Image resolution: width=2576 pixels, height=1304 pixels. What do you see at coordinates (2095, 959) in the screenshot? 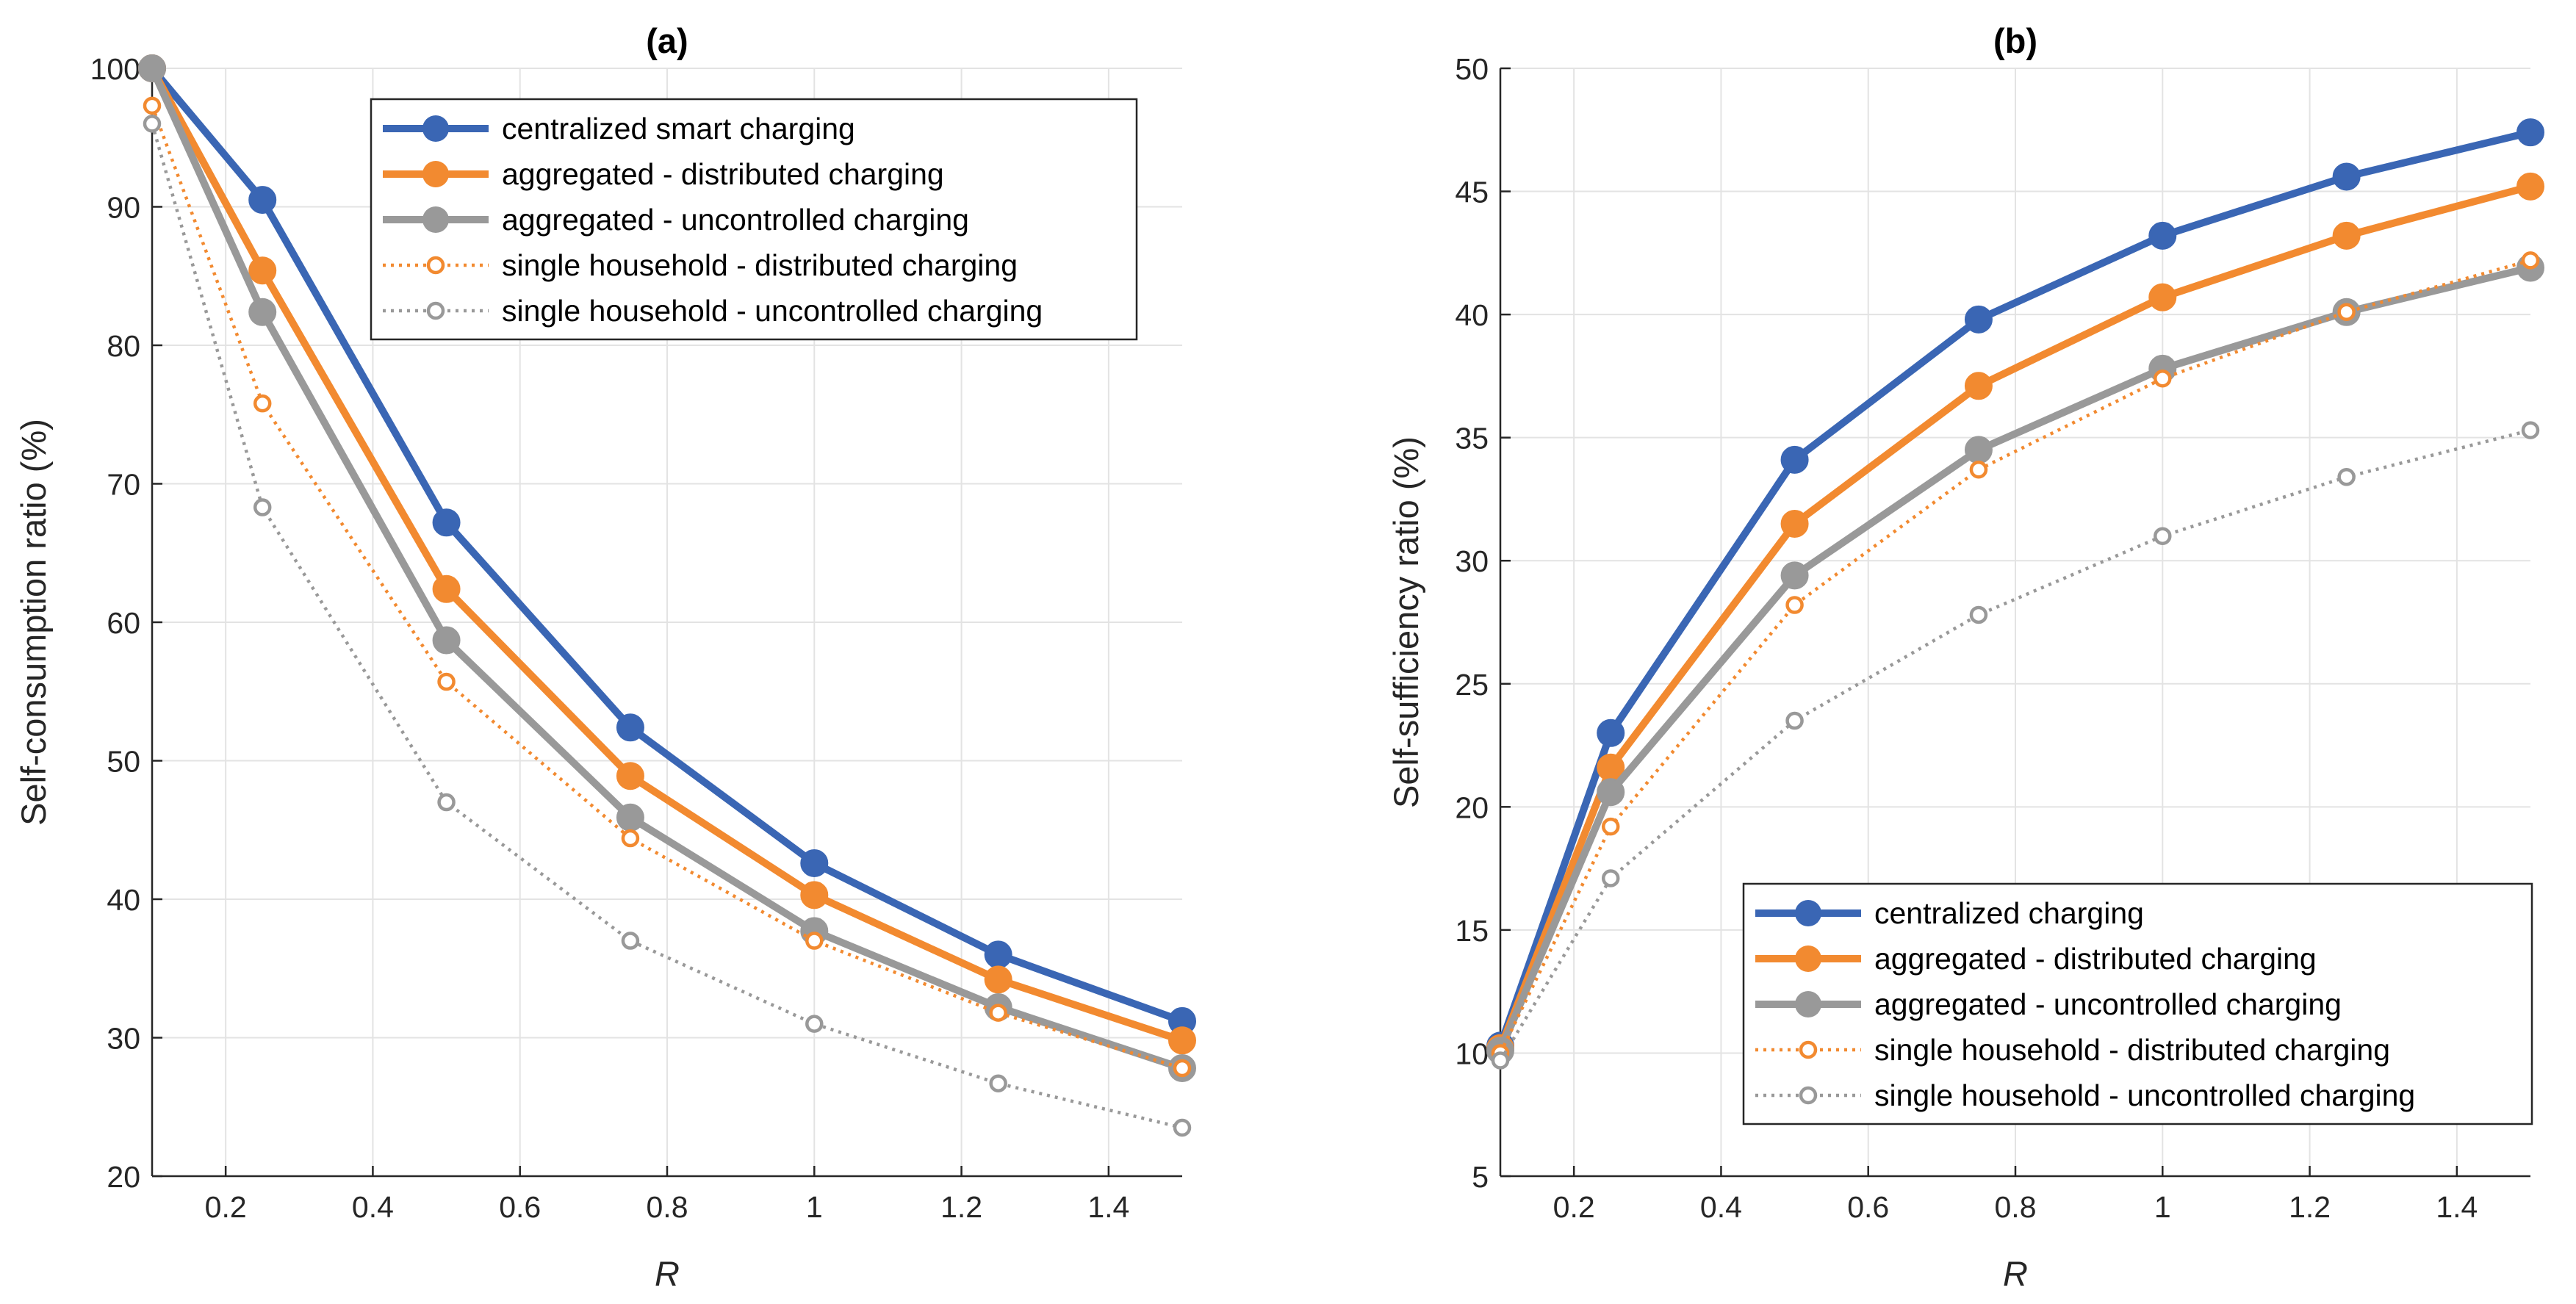
I see `legend-label: aggregated - distributed charging` at bounding box center [2095, 959].